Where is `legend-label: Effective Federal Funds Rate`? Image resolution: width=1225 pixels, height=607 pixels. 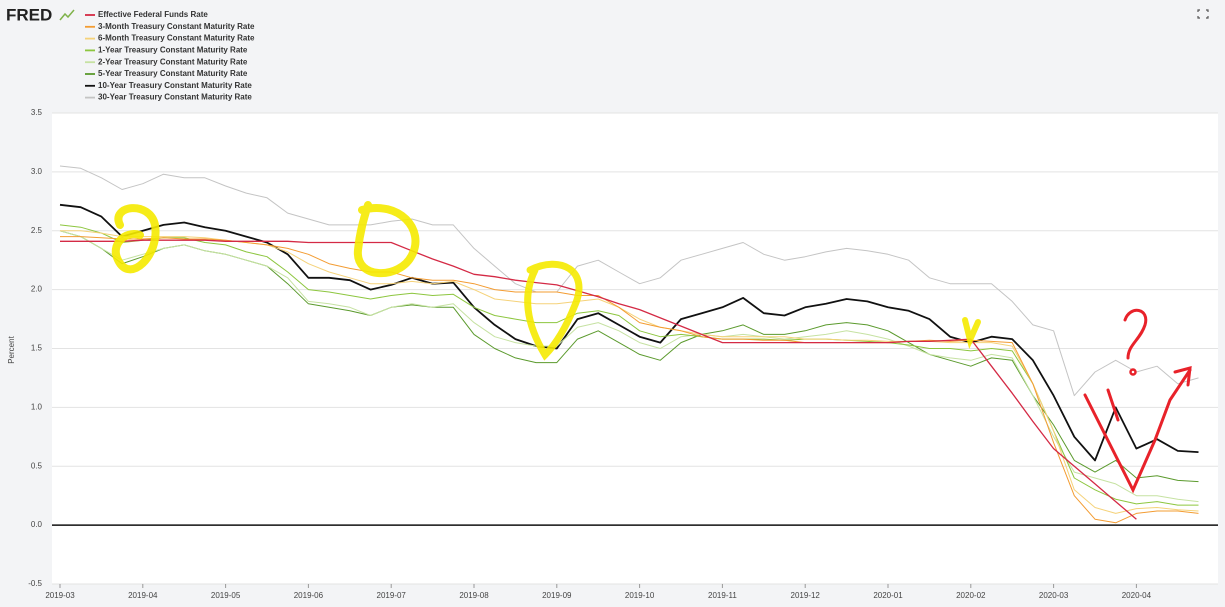 legend-label: Effective Federal Funds Rate is located at coordinates (153, 14).